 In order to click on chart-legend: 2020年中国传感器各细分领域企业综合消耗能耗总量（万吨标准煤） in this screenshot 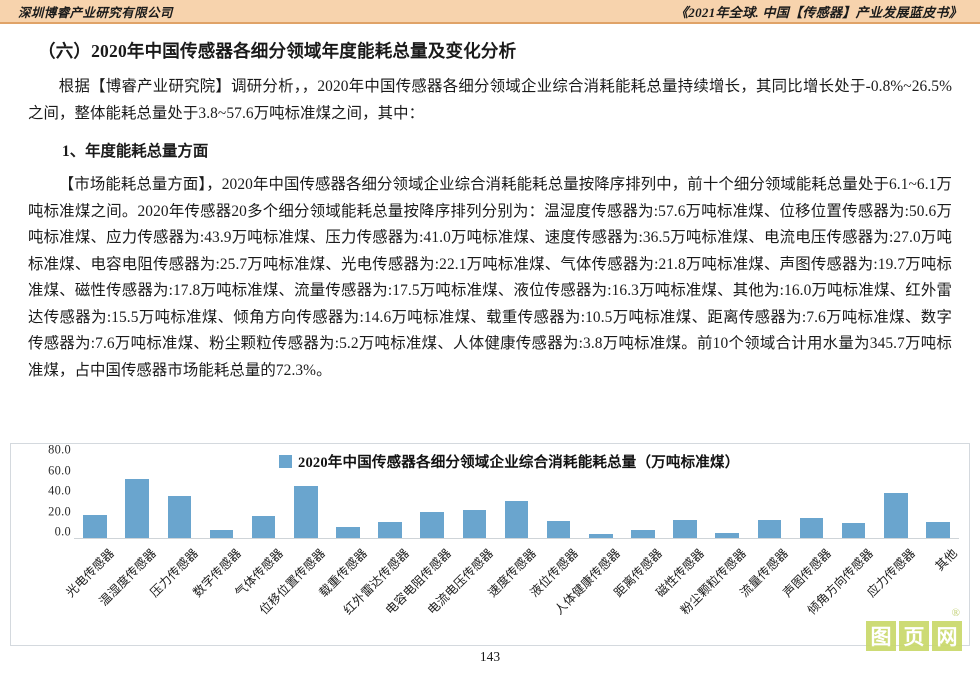, I will do `click(509, 461)`.